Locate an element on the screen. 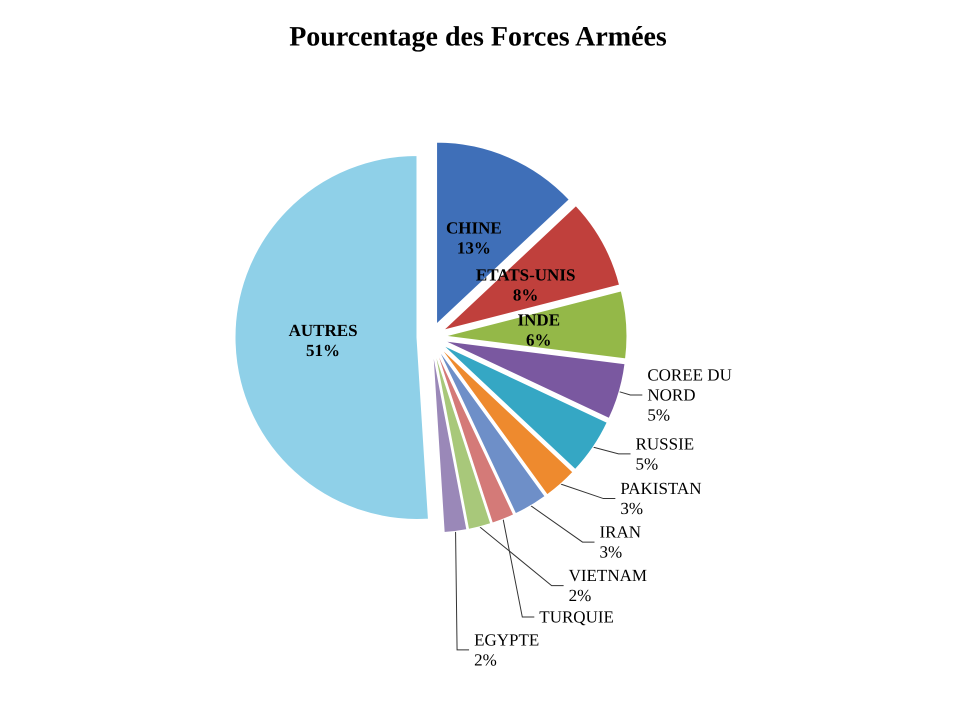  slice-label: TURQUIE is located at coordinates (576, 617).